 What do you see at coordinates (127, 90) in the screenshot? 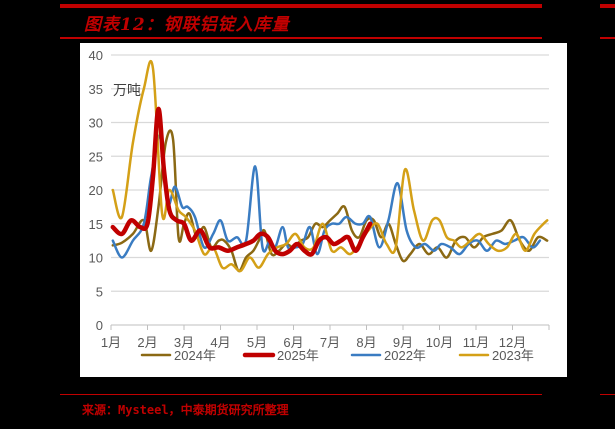
I see `unit-label: 万吨` at bounding box center [127, 90].